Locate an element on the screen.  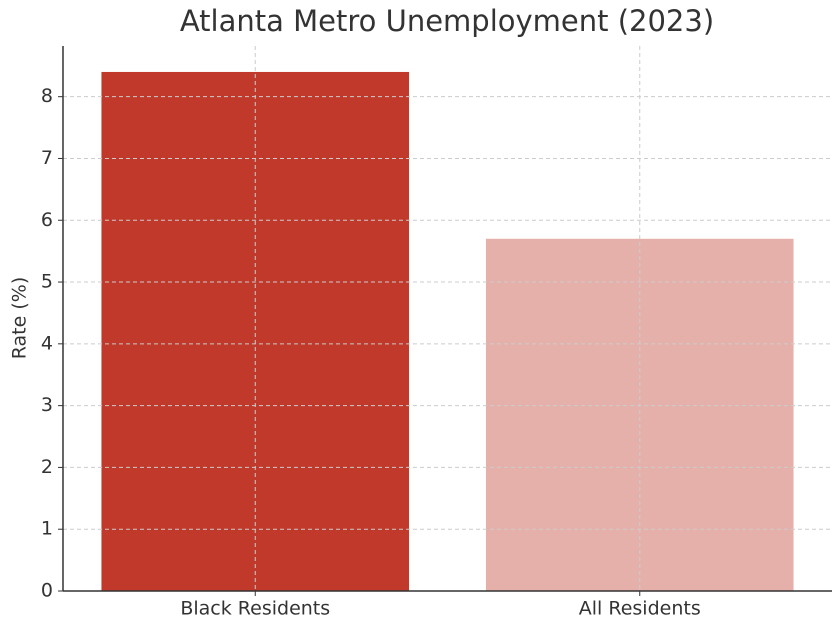
y-tick-label: 6 is located at coordinates (47, 220).